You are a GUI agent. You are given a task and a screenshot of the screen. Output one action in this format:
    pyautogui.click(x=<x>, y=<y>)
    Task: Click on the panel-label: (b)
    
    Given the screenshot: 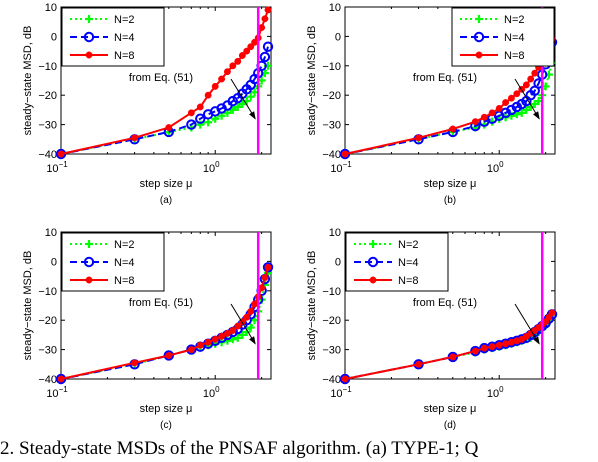 What is the action you would take?
    pyautogui.click(x=450, y=200)
    